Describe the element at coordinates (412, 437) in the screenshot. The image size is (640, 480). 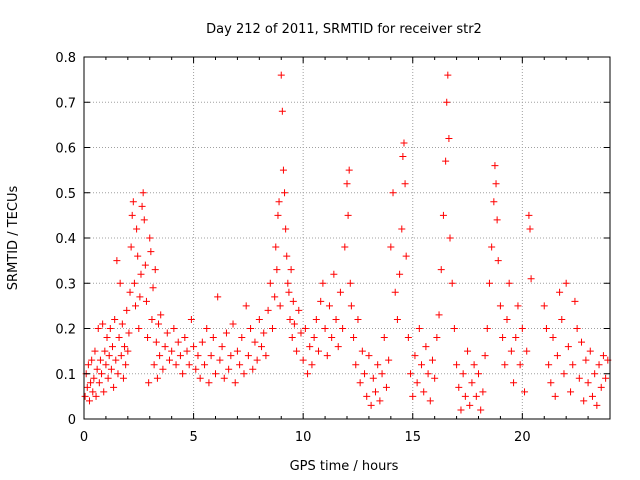
I see `x-tick-label: 15` at that location.